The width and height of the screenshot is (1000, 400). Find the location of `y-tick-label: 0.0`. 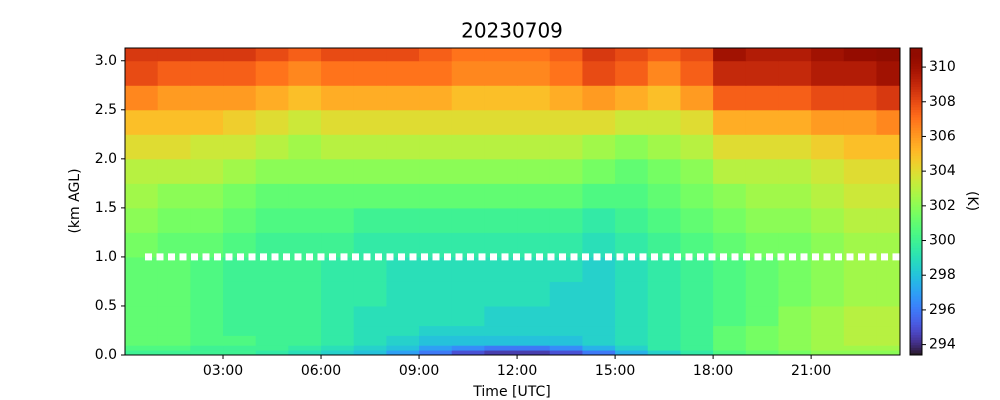

y-tick-label: 0.0 is located at coordinates (106, 355).